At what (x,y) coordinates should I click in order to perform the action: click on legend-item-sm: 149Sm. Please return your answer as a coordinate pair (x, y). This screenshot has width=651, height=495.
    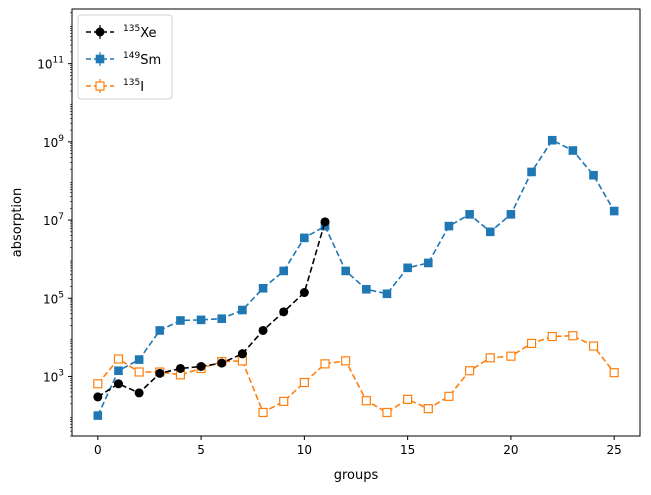
    Looking at the image, I should click on (123, 59).